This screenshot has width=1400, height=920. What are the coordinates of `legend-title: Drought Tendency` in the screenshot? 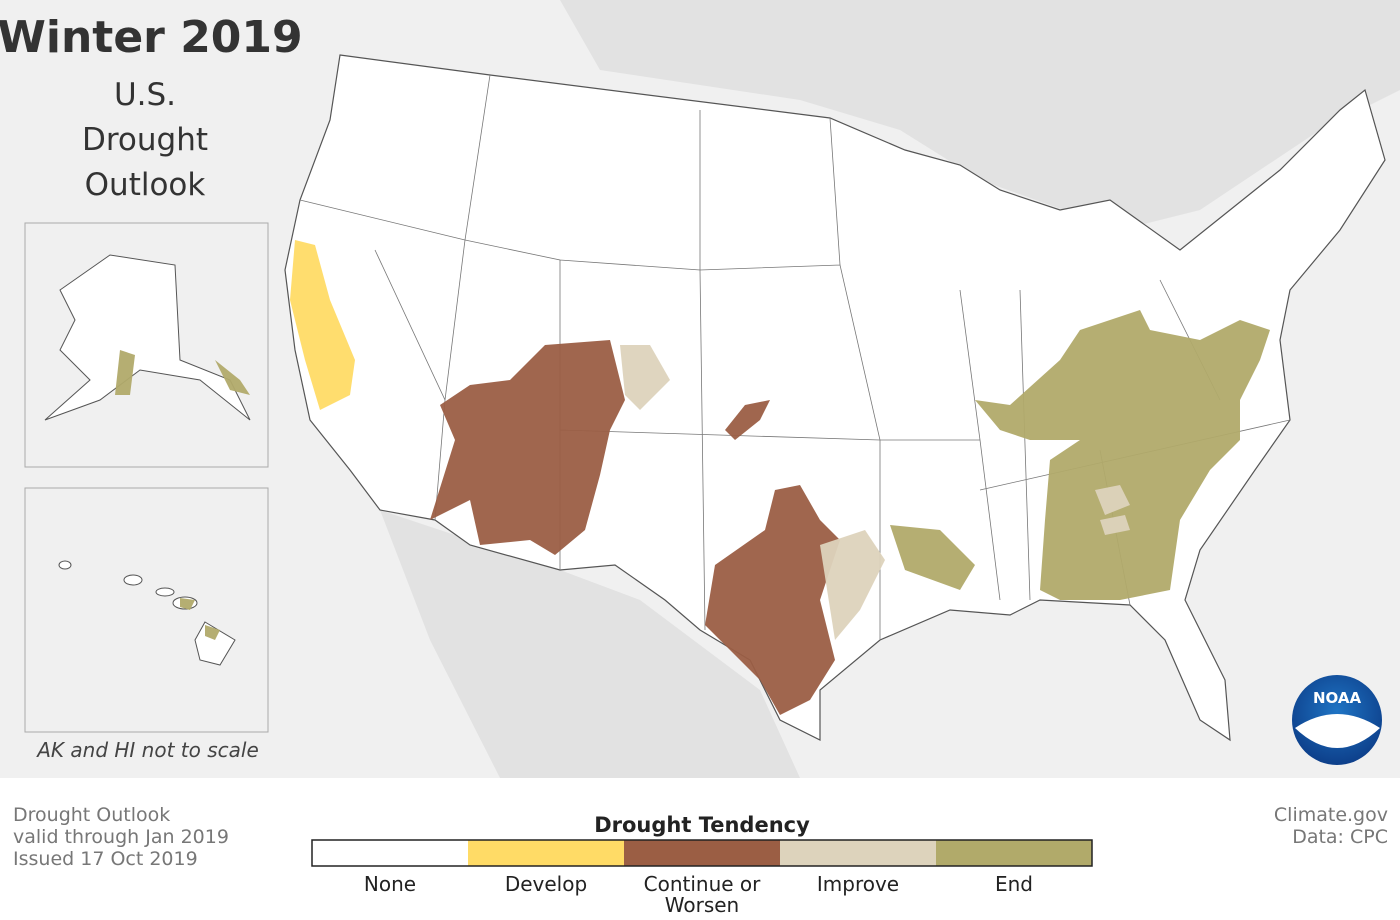 It's located at (702, 825).